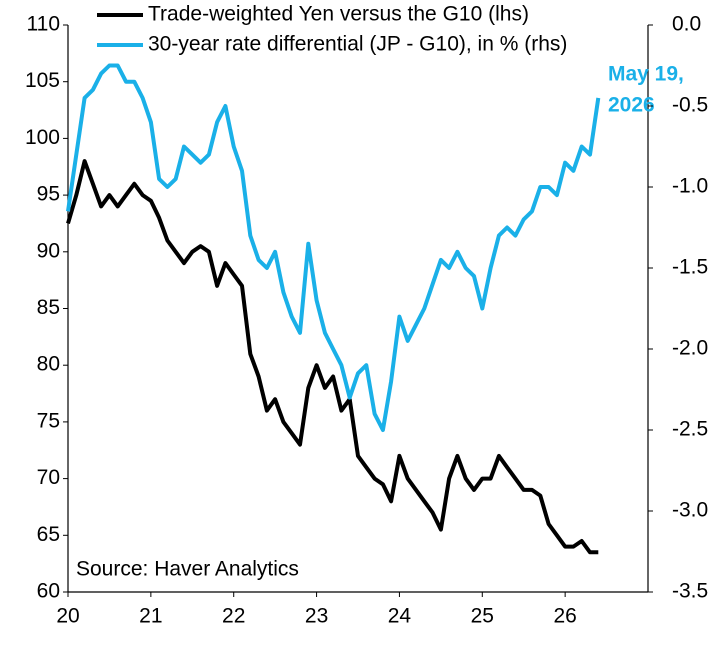 Image resolution: width=723 pixels, height=653 pixels. Describe the element at coordinates (42, 137) in the screenshot. I see `y-tick-label: 100` at that location.